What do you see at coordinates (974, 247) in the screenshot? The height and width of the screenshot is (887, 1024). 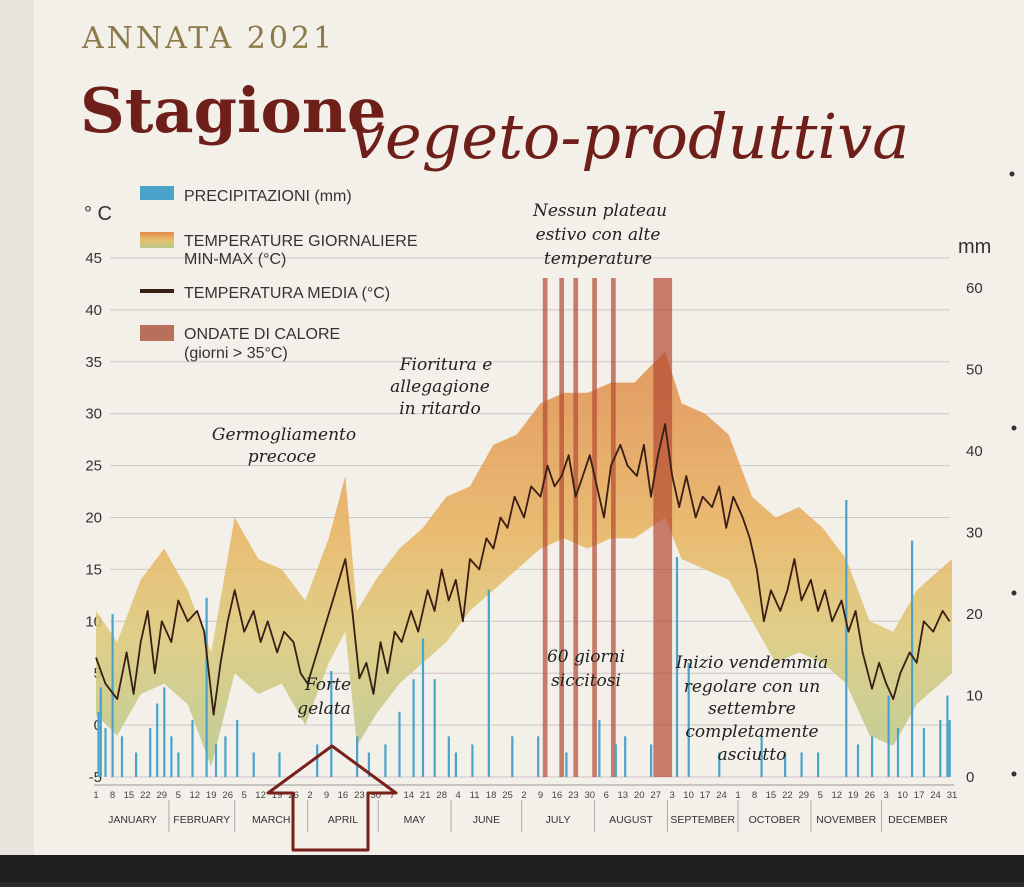 I see `right-axis-label: mm` at bounding box center [974, 247].